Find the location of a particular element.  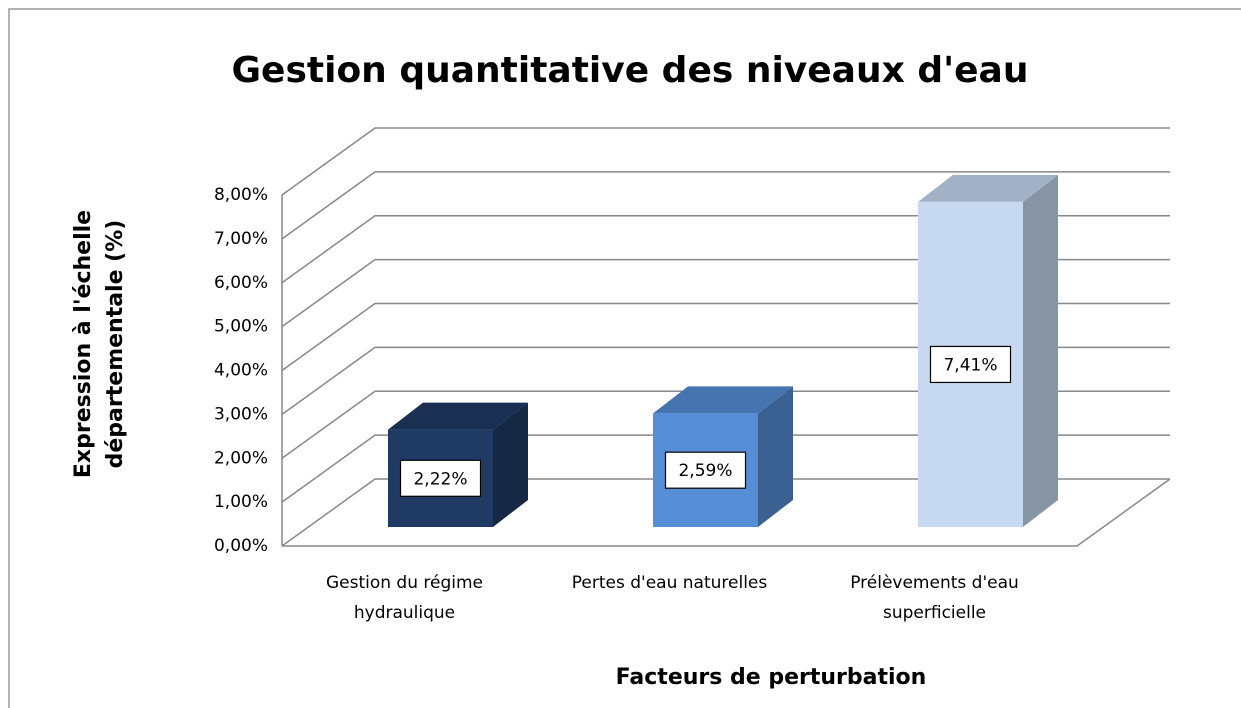

y-tick-label: 7,00% is located at coordinates (241, 239).